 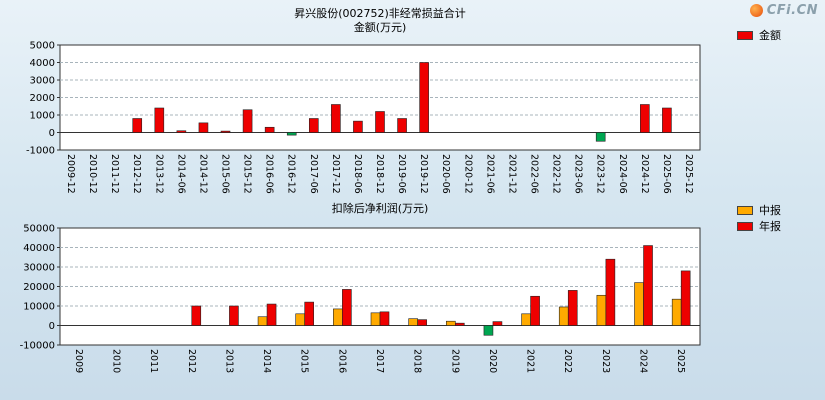 I want to click on top-chart-subtitle: 金额(万元), so click(x=380, y=27).